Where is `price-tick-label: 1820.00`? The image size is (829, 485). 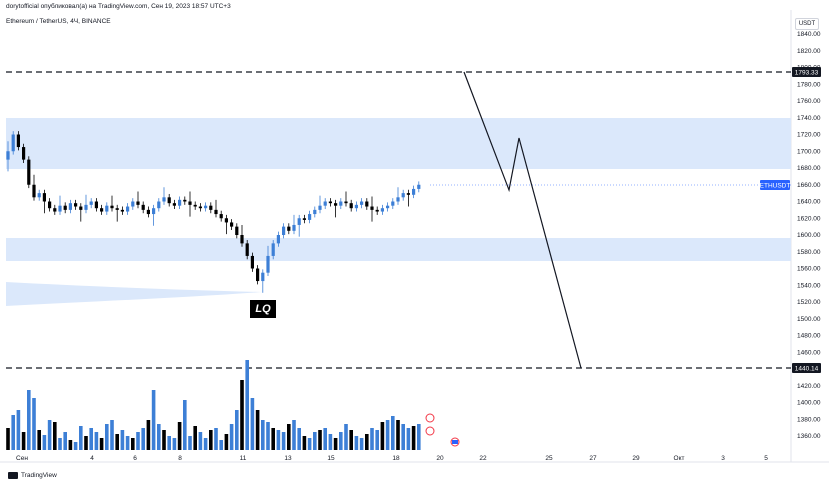 price-tick-label: 1820.00 is located at coordinates (809, 51).